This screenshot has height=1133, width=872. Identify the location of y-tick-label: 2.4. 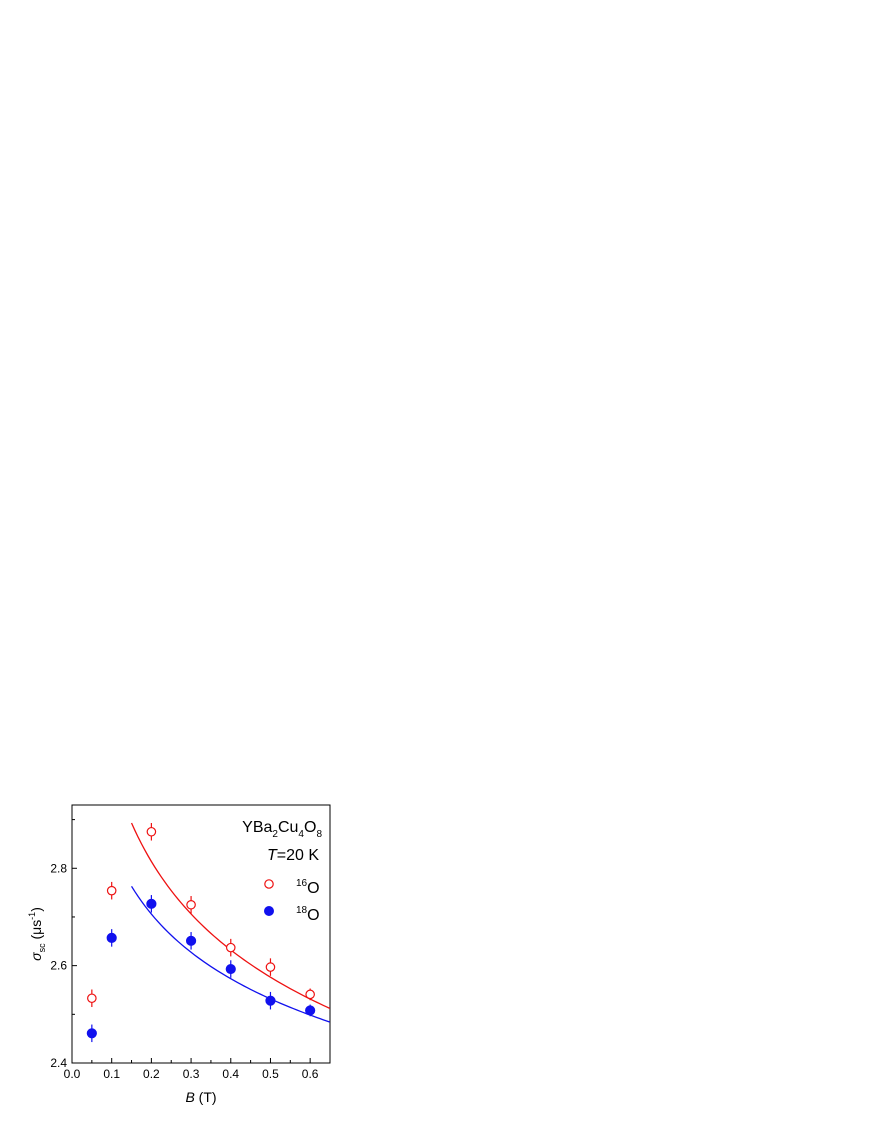
(58, 1063).